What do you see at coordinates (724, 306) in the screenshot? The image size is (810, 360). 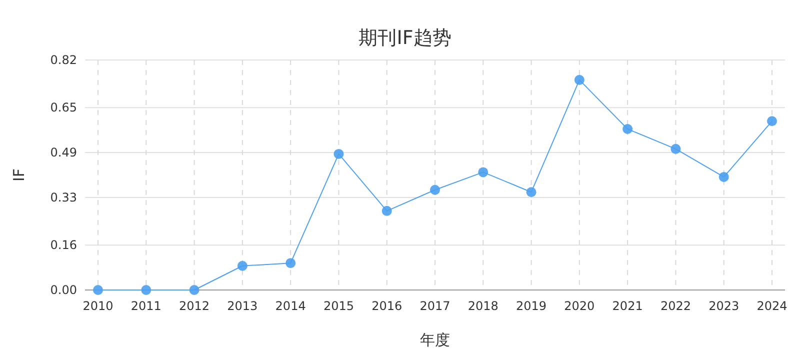 I see `x-tick-label: 2023` at bounding box center [724, 306].